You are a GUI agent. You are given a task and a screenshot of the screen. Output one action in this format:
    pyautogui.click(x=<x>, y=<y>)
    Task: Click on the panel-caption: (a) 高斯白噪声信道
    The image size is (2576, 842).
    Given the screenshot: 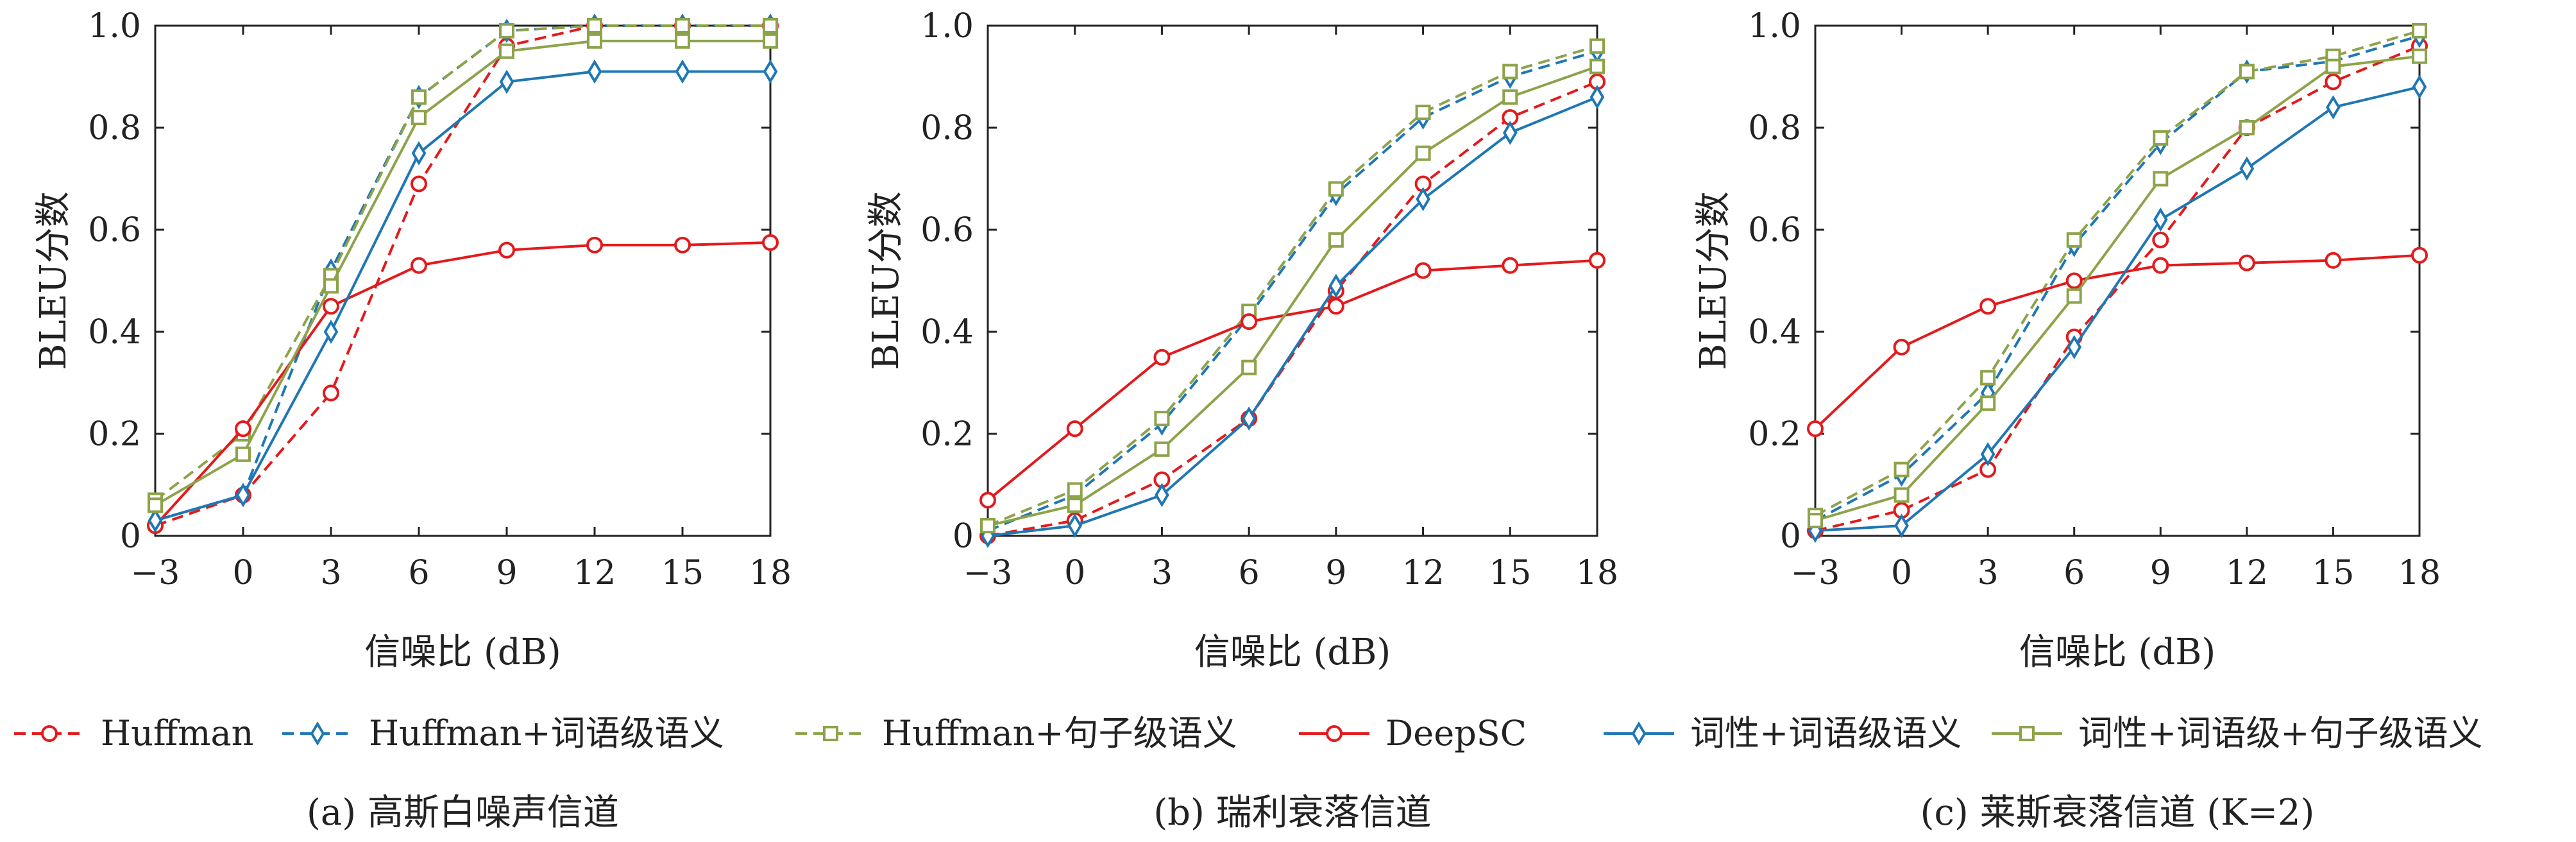 What is the action you would take?
    pyautogui.click(x=463, y=813)
    